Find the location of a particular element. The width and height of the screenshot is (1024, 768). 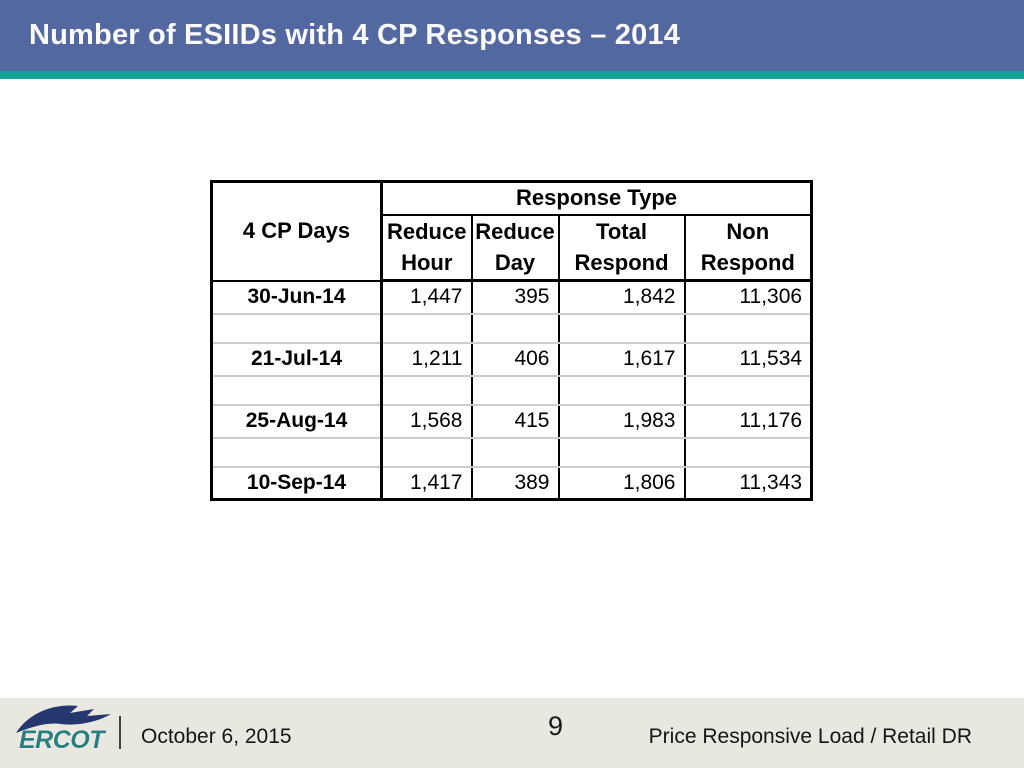

value-cell: 395 is located at coordinates (514, 297).